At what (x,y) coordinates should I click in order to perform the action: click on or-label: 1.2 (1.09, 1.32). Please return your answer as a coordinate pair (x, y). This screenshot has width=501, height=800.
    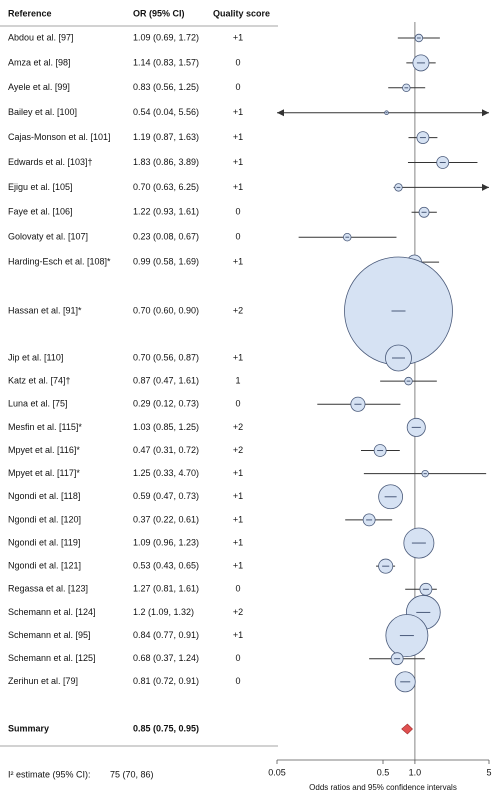
    Looking at the image, I should click on (163, 612).